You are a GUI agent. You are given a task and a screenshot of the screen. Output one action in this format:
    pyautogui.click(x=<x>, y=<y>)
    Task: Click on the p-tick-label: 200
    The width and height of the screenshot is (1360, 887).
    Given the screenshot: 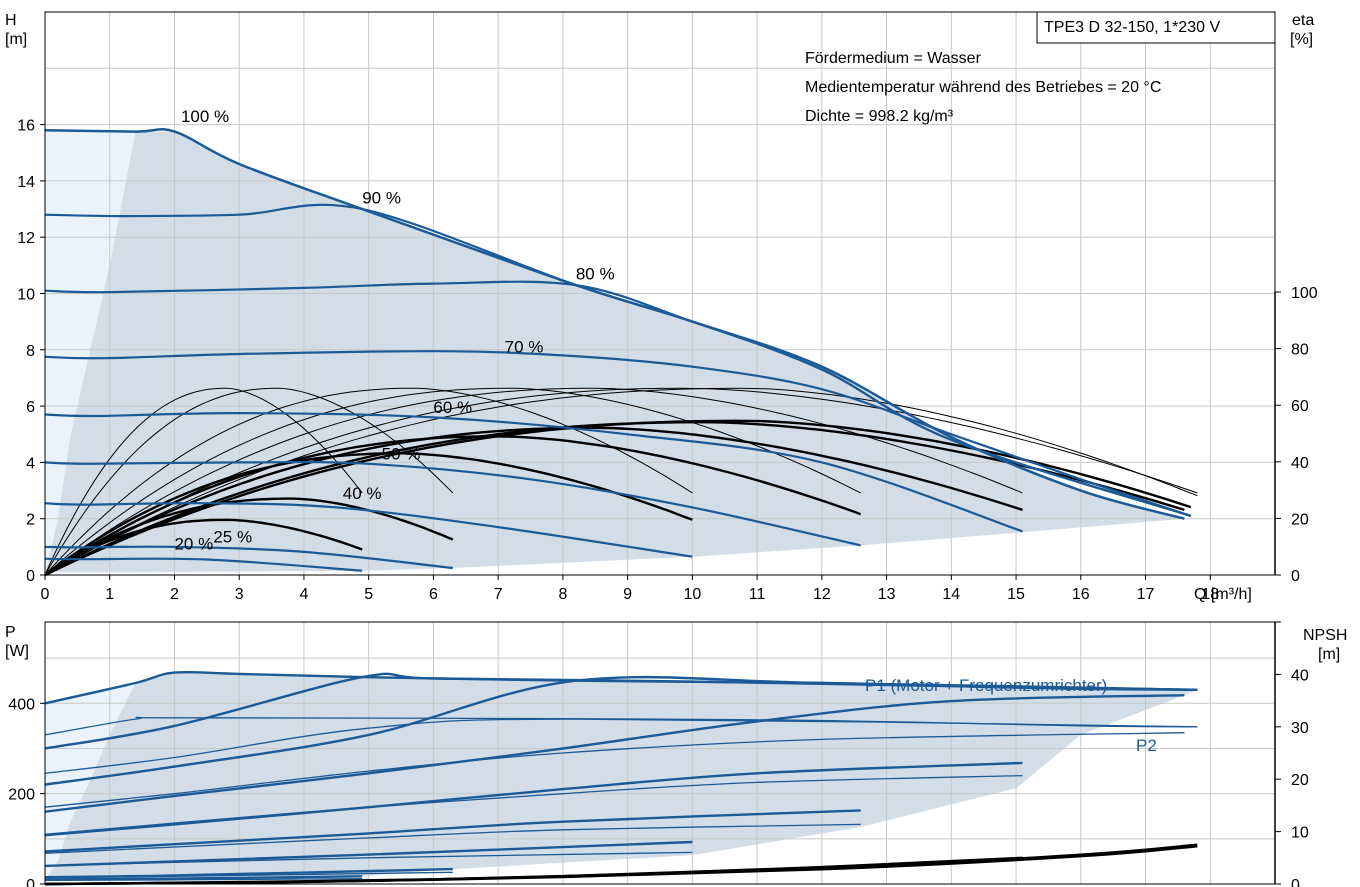 What is the action you would take?
    pyautogui.click(x=21, y=795)
    